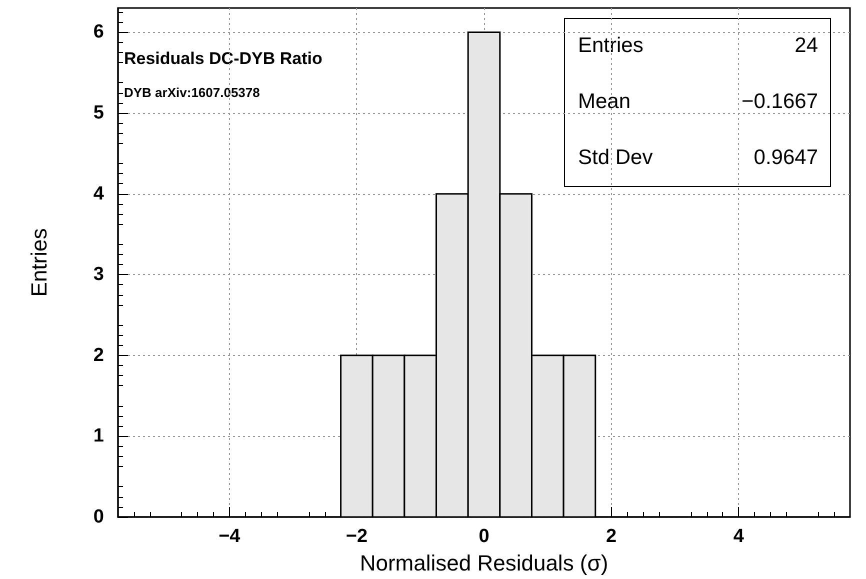 This screenshot has width=866, height=579. Describe the element at coordinates (98, 275) in the screenshot. I see `y-tick-label: 3` at that location.